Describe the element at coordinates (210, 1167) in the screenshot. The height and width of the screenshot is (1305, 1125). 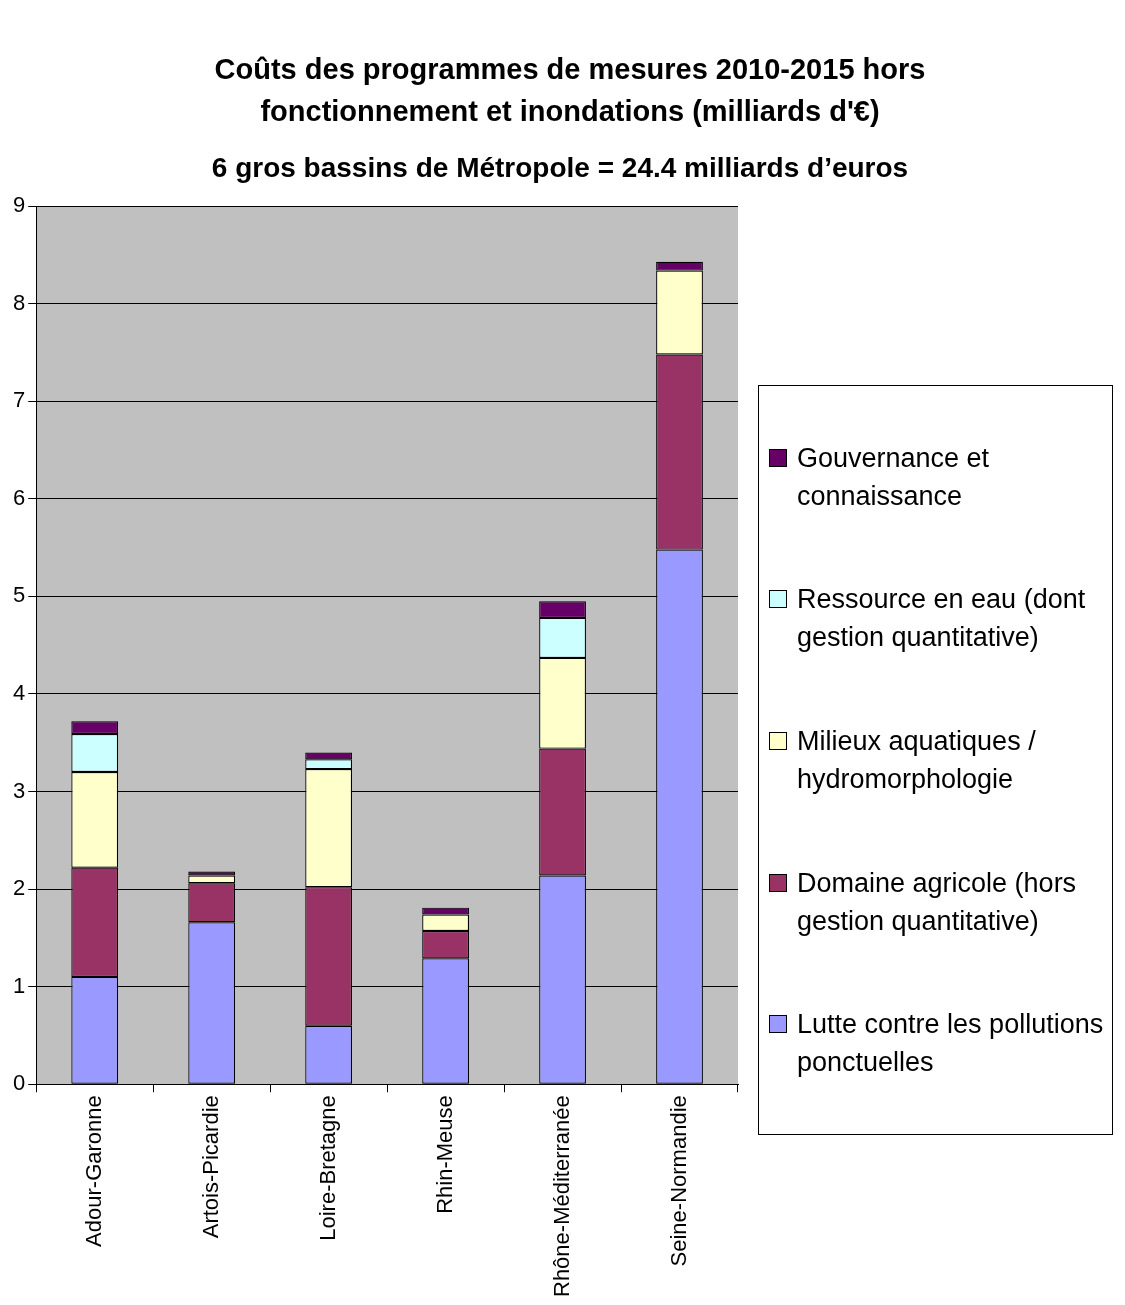
I see `x-tick-label: Artois-Picardie` at that location.